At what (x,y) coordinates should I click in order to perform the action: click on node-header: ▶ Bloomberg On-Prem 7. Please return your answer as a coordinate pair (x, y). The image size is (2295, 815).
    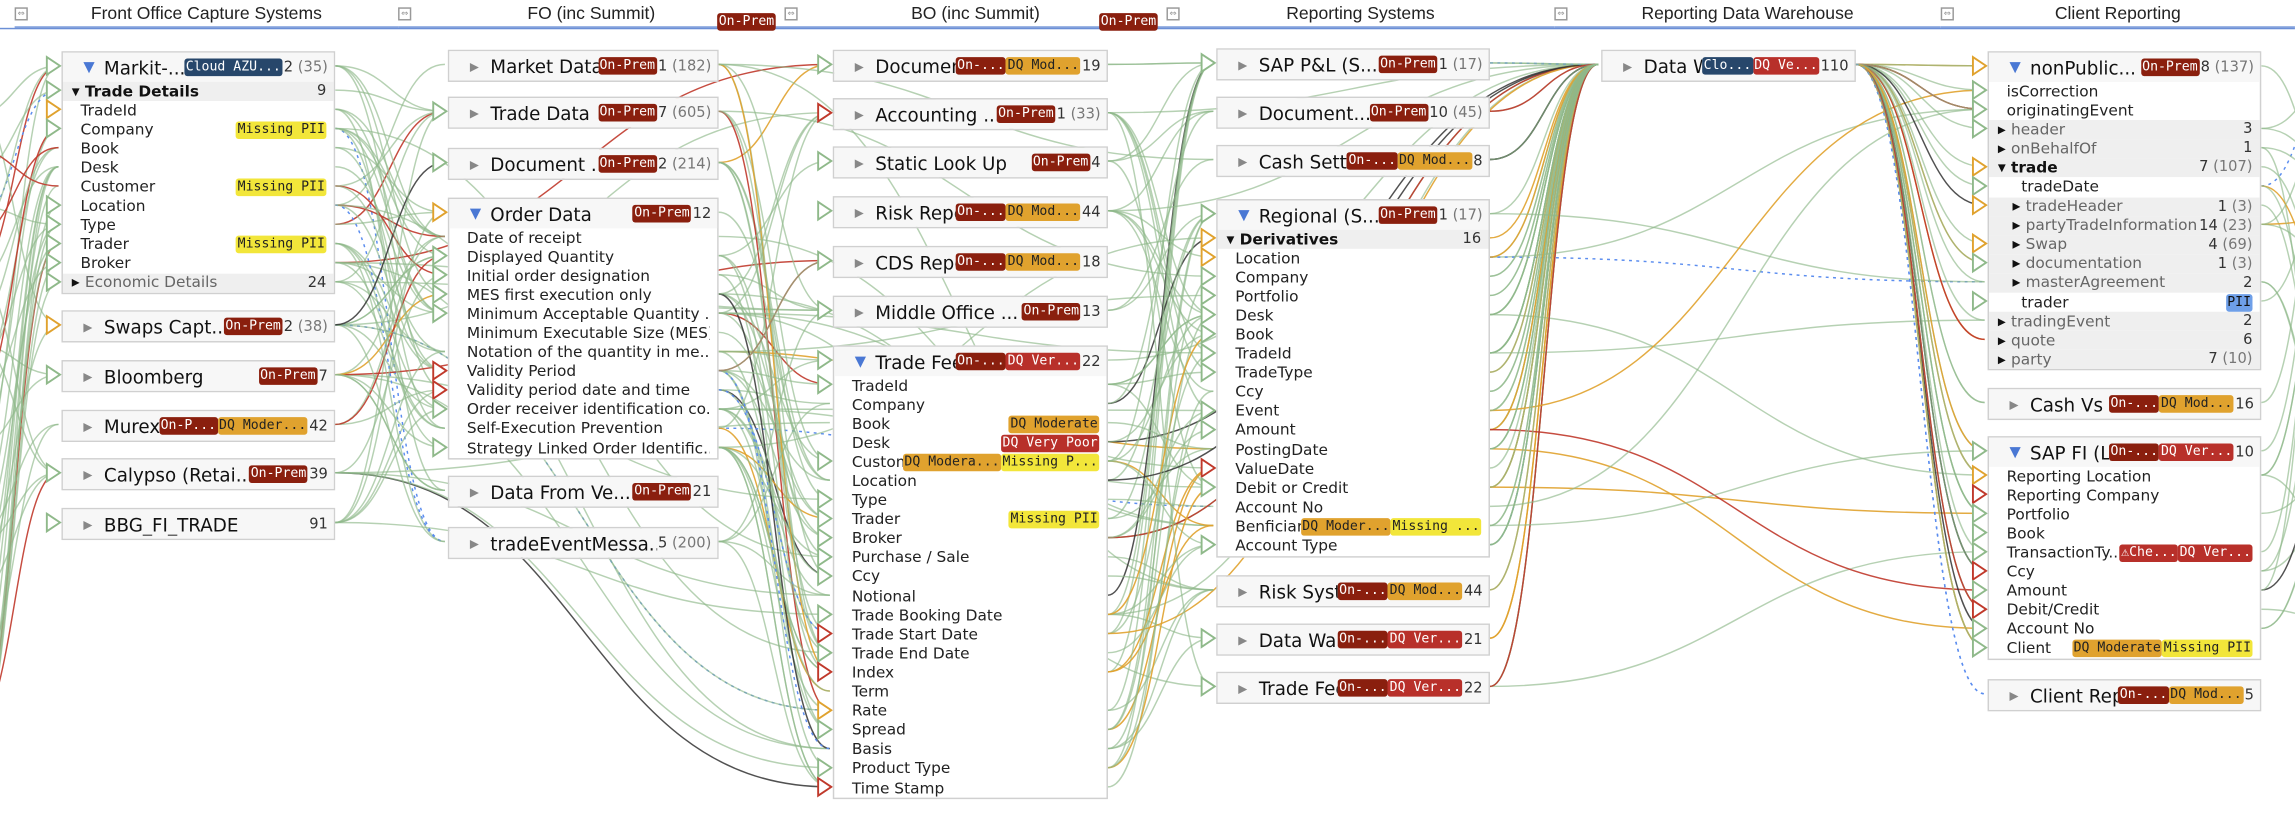
    Looking at the image, I should click on (198, 376).